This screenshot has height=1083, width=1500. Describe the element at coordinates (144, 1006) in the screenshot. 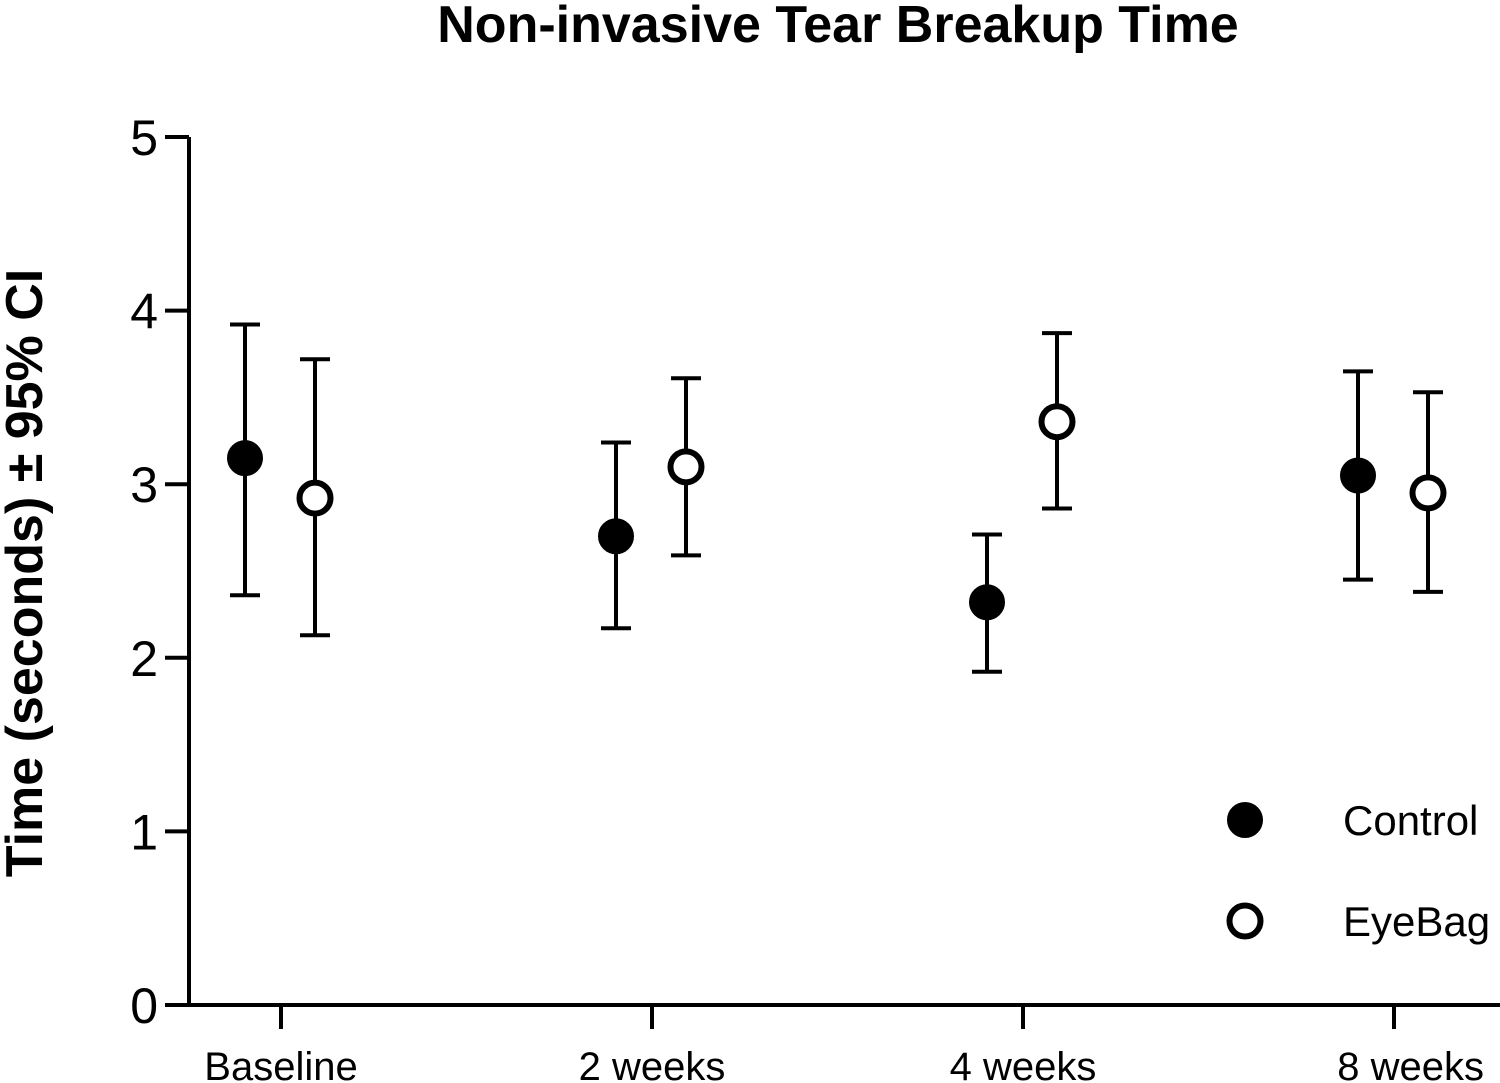

I see `y-tick-label: 0` at that location.